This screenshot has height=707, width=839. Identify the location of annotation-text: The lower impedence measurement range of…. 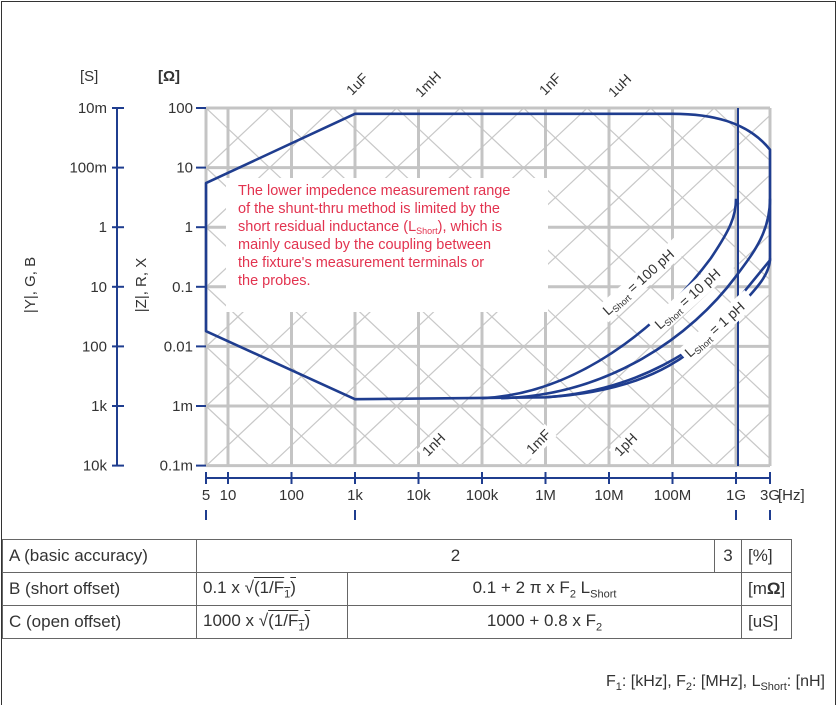
(374, 236).